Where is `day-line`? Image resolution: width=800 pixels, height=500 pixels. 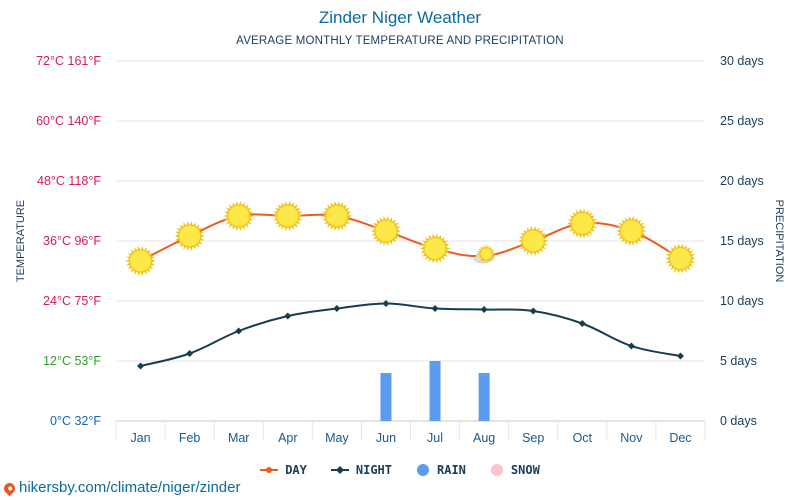
day-line is located at coordinates (410, 237).